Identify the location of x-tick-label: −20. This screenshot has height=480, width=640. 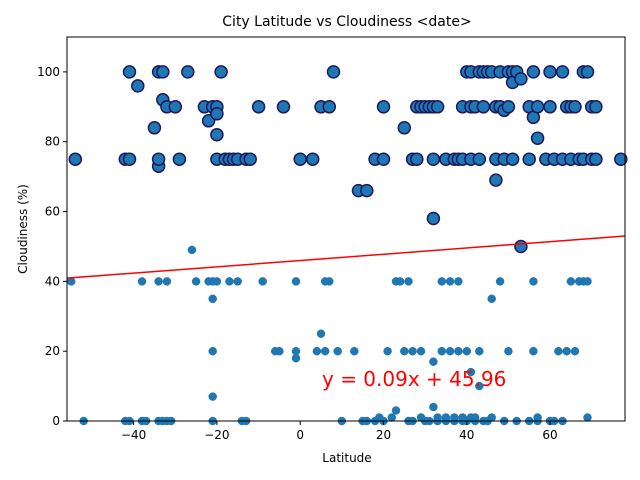
(216, 435).